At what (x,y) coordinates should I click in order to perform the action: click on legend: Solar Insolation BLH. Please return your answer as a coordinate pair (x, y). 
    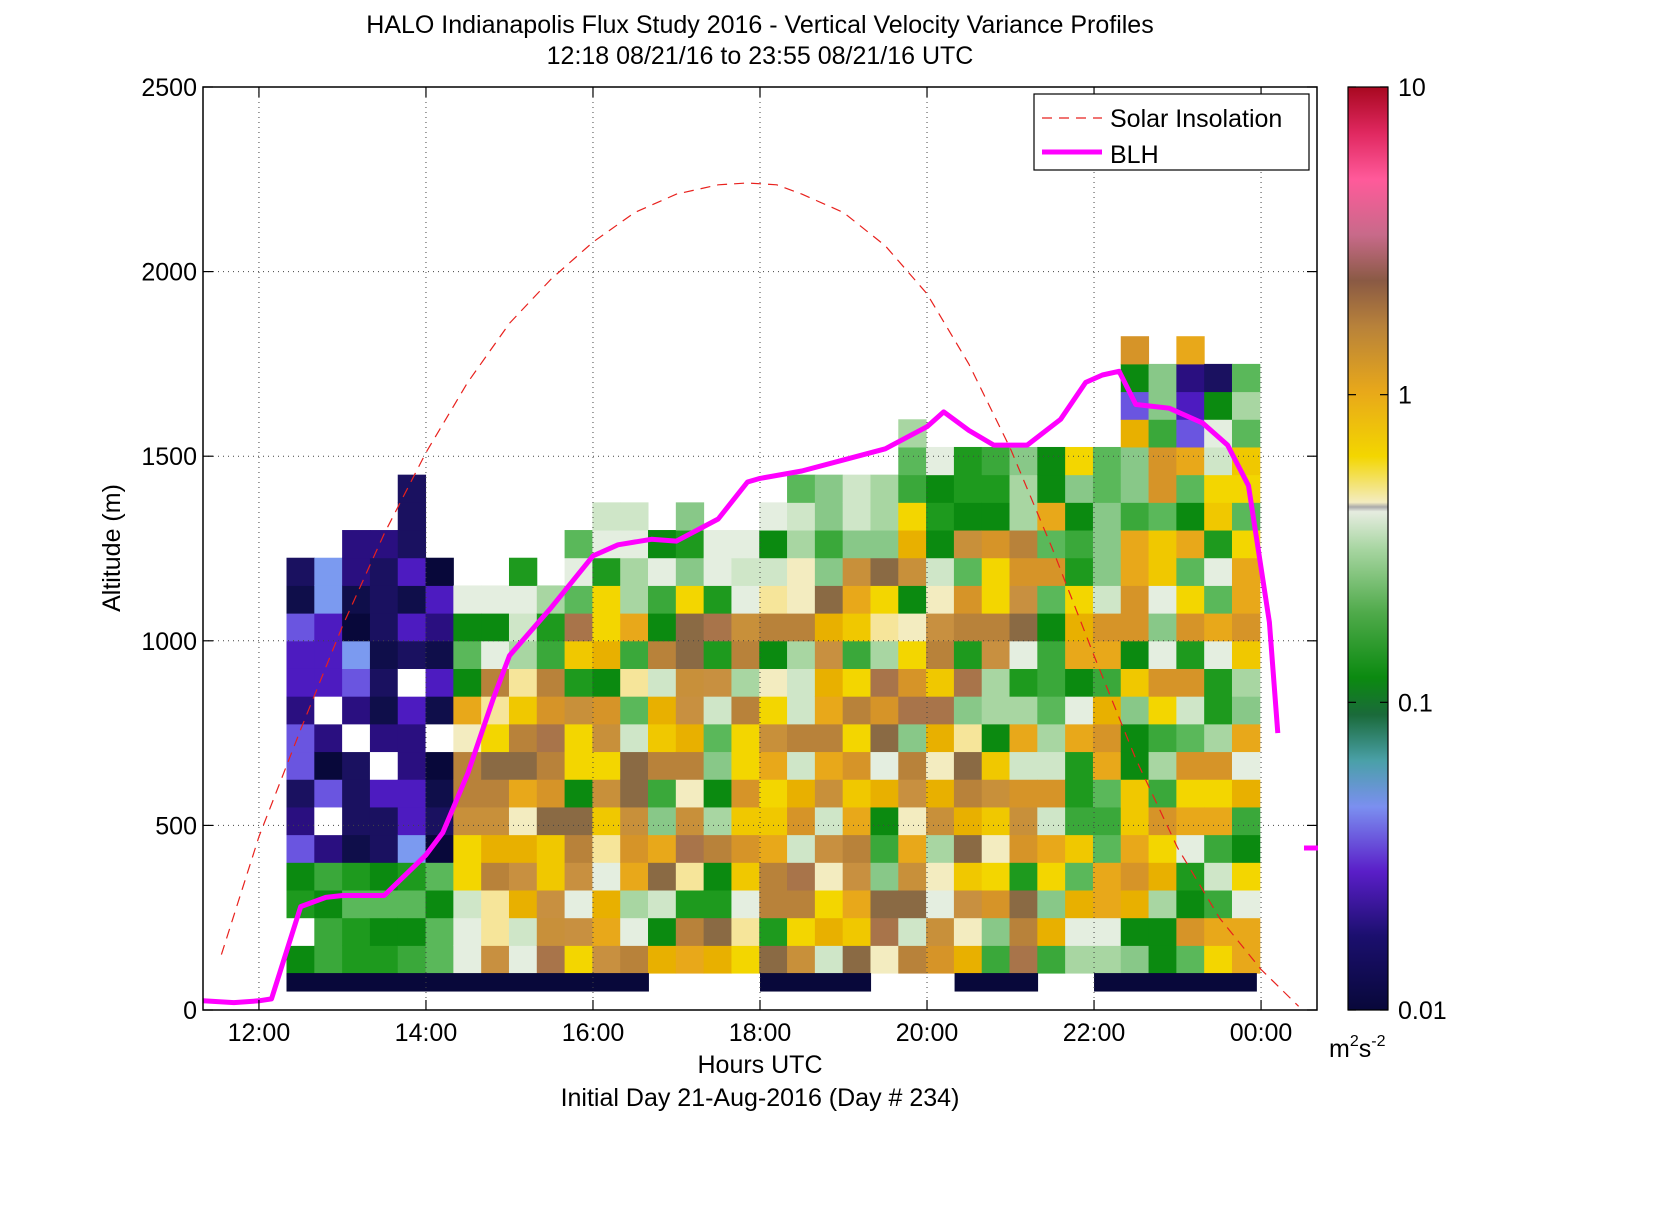
    Looking at the image, I should click on (1171, 132).